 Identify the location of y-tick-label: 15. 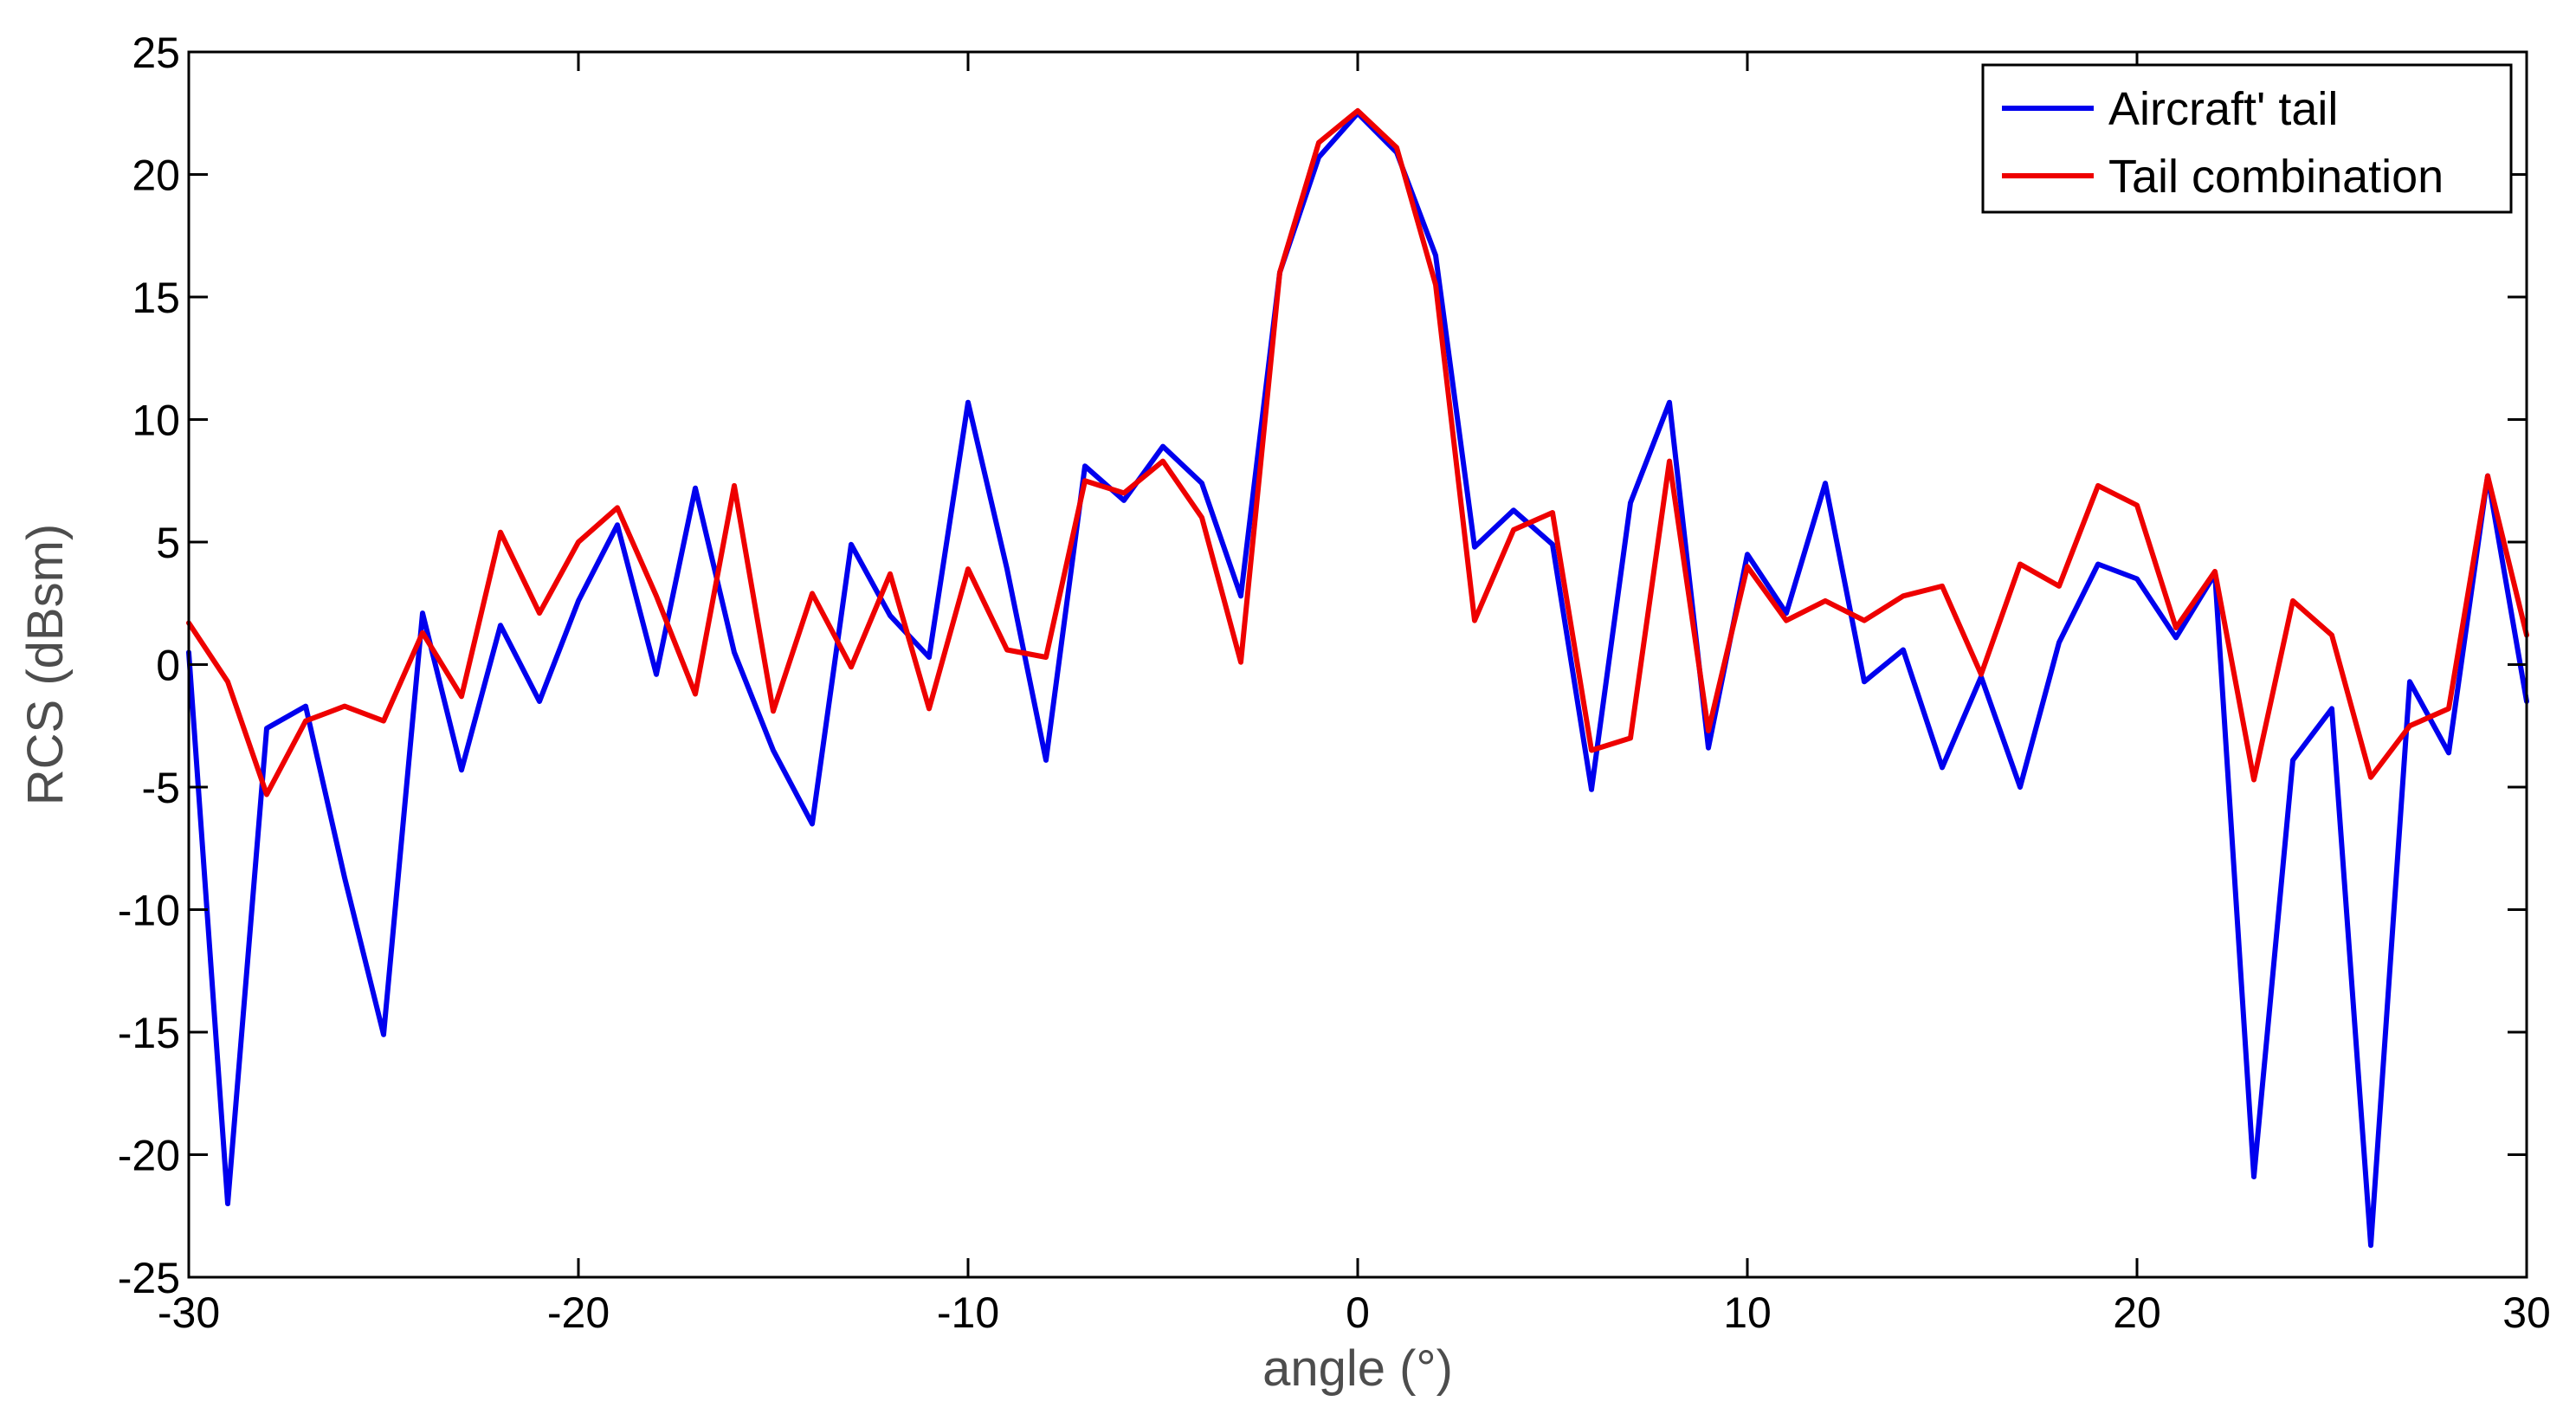
(156, 298).